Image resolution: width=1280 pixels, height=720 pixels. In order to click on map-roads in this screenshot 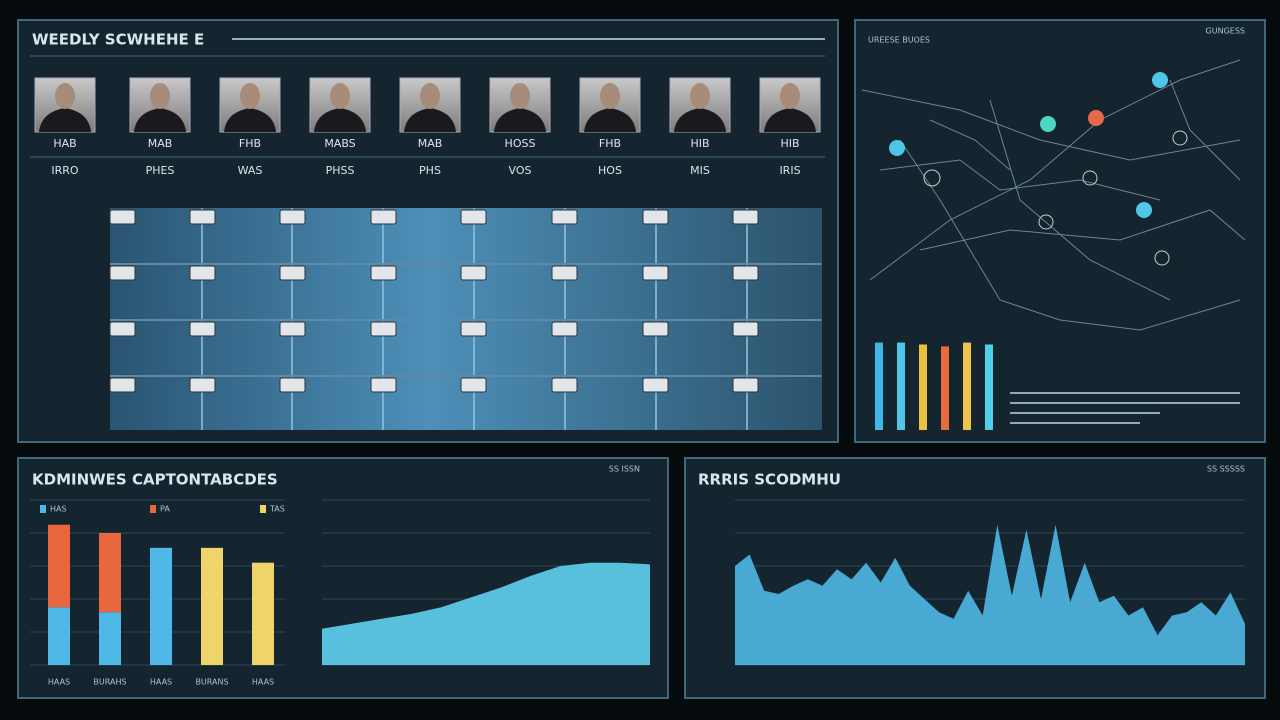, I will do `click(1053, 195)`.